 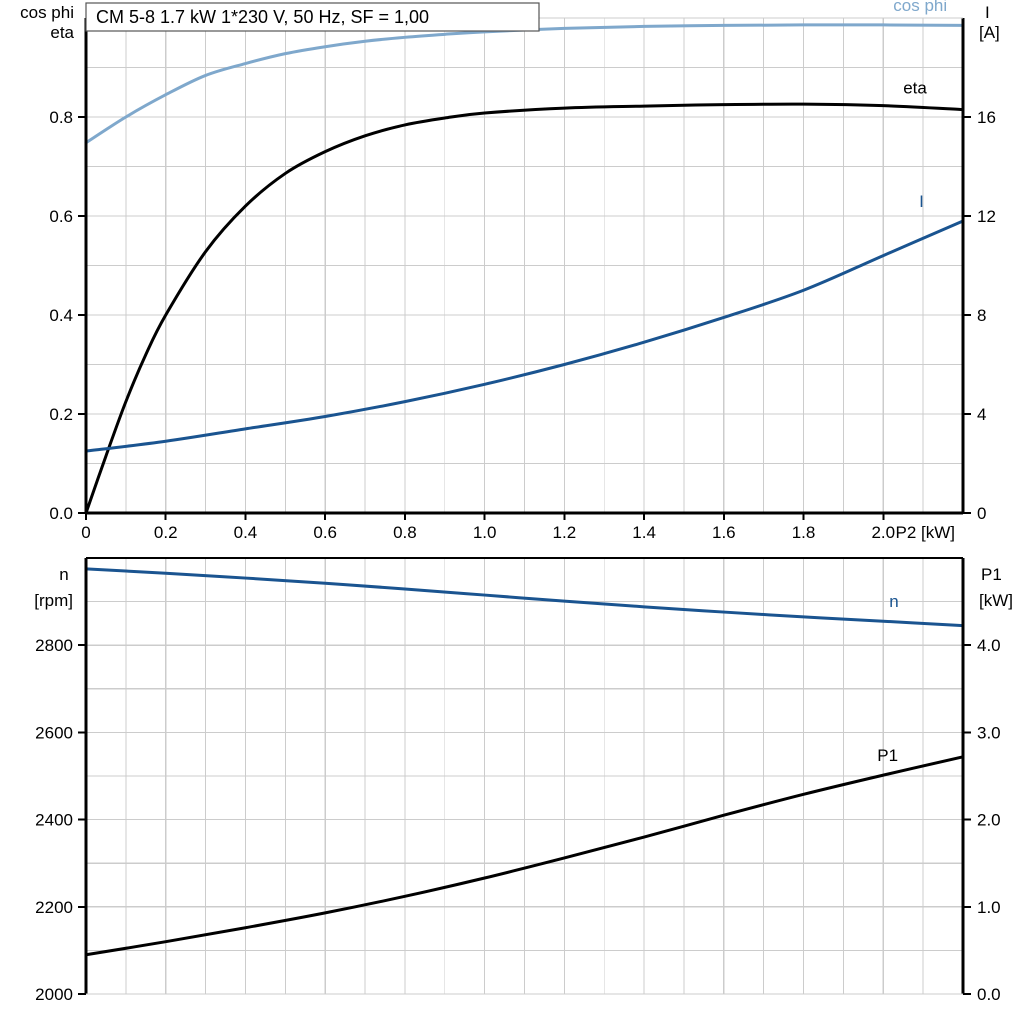 I want to click on left-axis-title-line1: cos phi, so click(x=47, y=12).